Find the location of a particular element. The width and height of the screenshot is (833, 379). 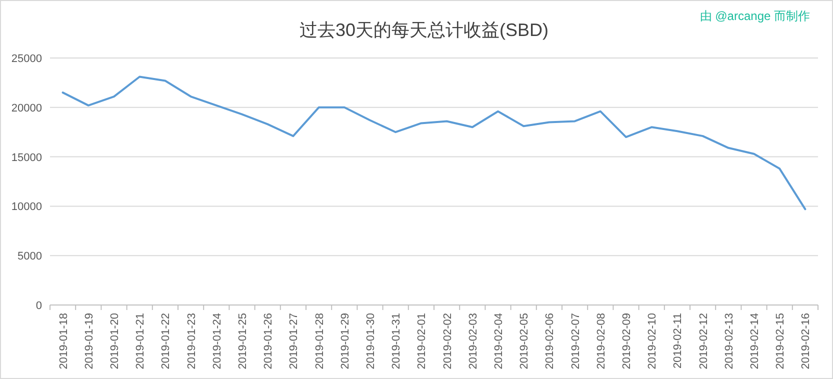

x-tick-label: 2019-02-15 is located at coordinates (780, 341).